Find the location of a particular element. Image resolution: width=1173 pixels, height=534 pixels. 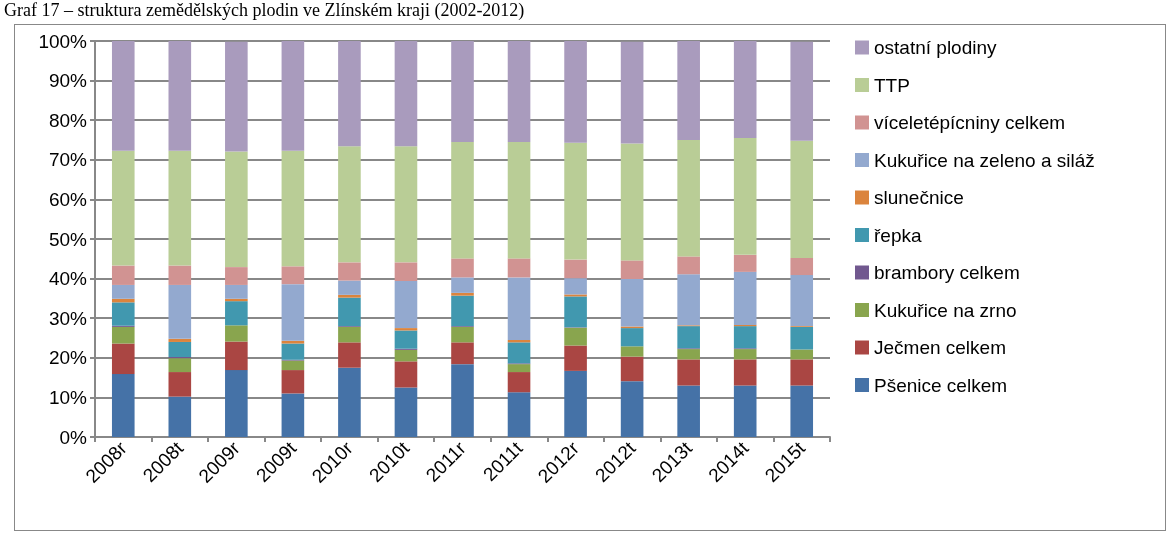

y-tick-label: 0% is located at coordinates (73, 437).